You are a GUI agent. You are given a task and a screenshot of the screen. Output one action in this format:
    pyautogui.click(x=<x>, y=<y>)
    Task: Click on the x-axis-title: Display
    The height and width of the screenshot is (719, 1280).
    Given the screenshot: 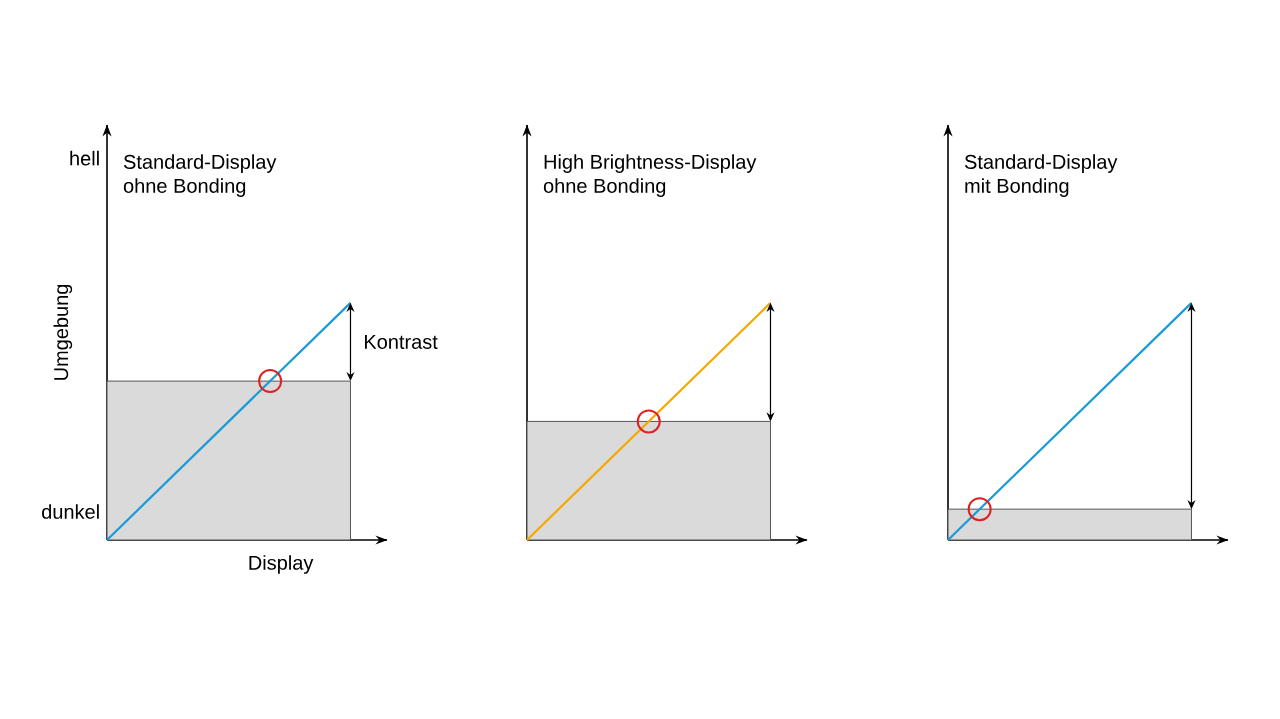 What is the action you would take?
    pyautogui.click(x=281, y=564)
    